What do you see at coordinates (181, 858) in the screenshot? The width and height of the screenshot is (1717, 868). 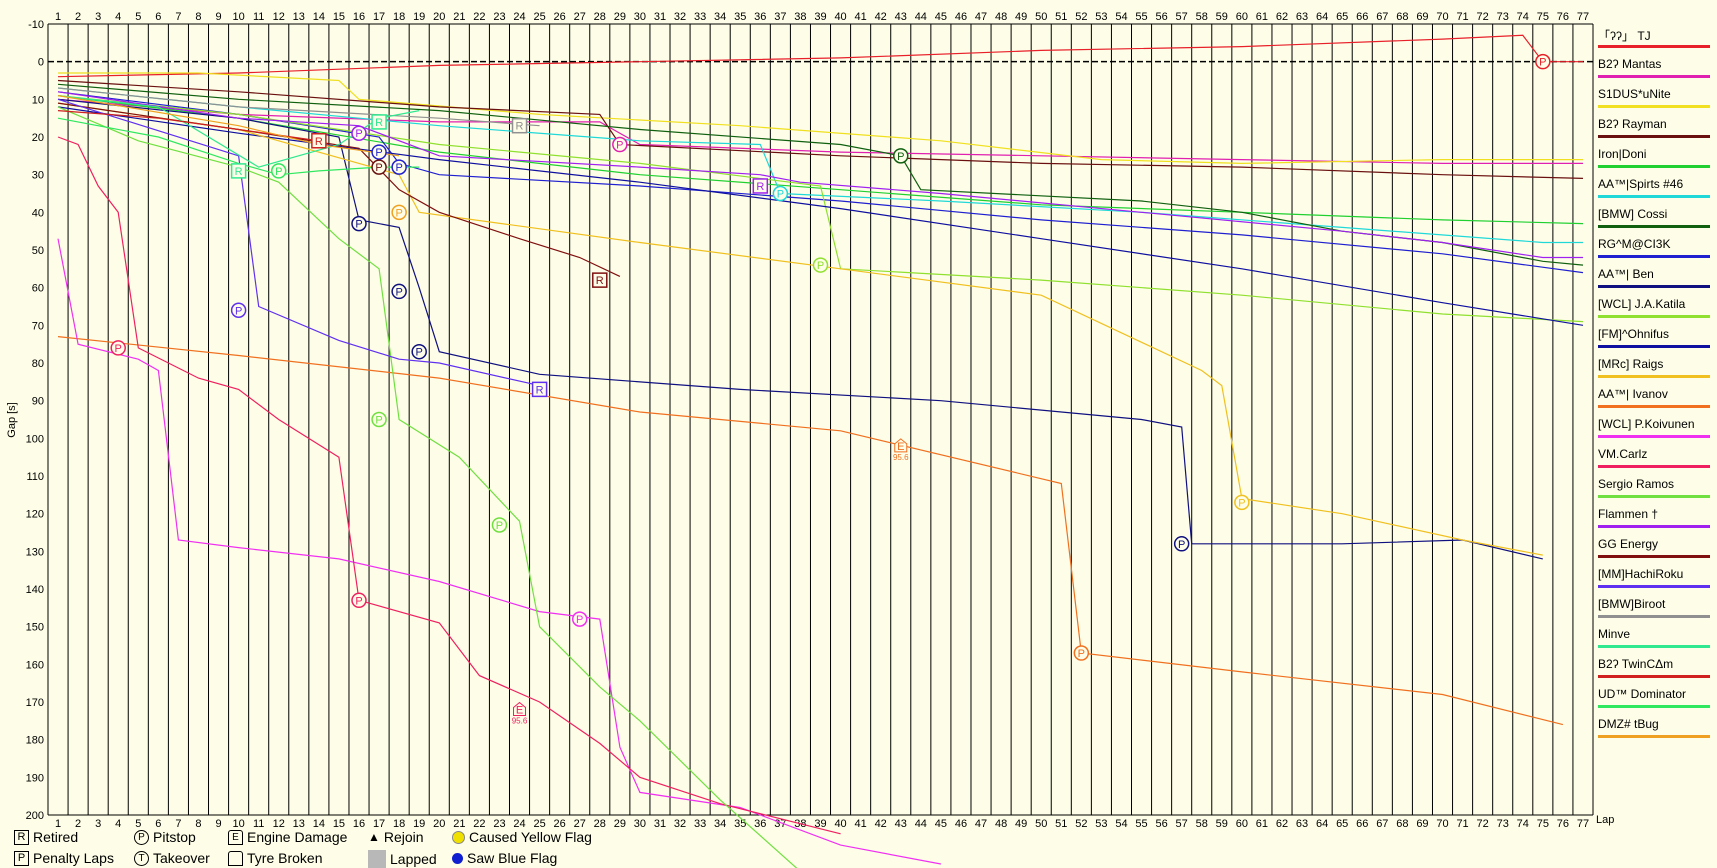 I see `key-label: Takeover` at bounding box center [181, 858].